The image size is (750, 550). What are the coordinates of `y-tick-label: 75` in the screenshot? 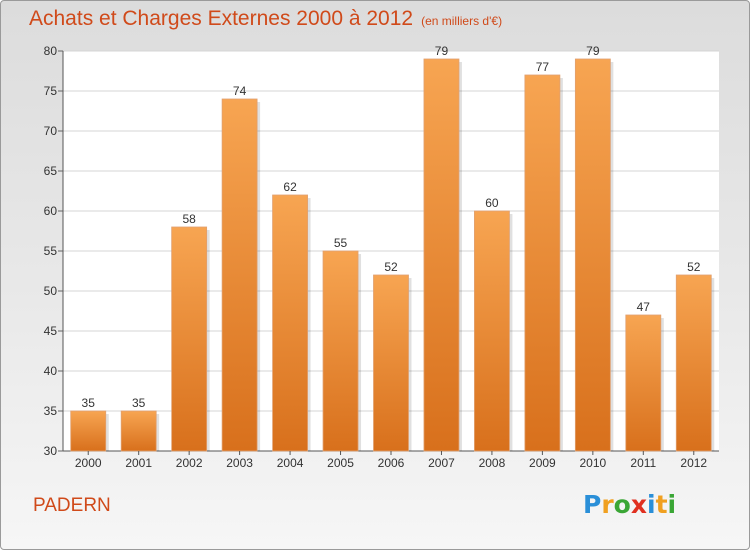 It's located at (51, 91).